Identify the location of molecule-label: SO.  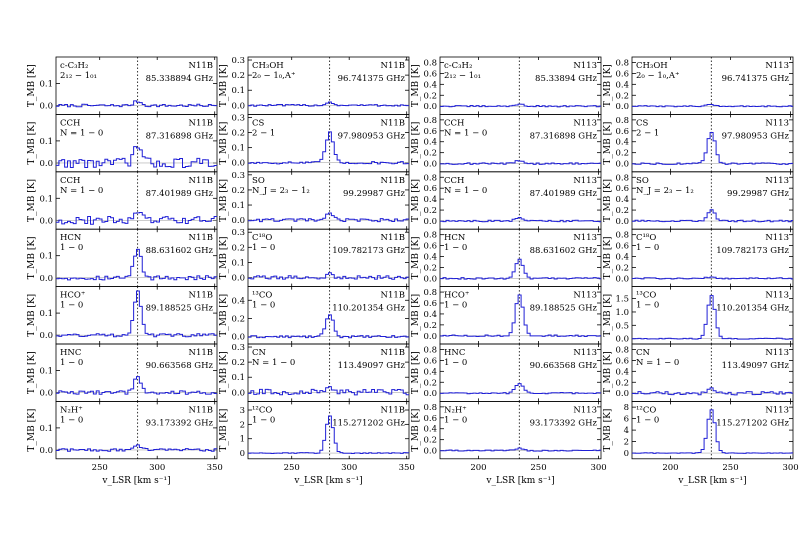
(258, 181).